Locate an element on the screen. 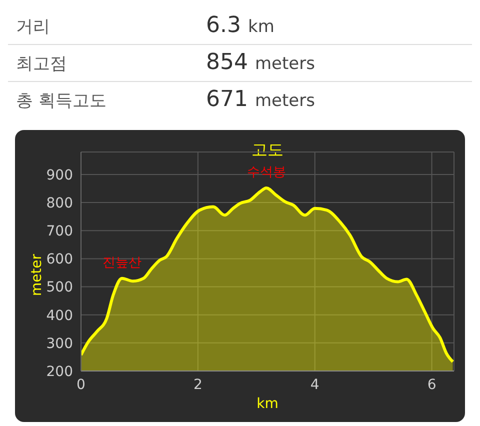 This screenshot has height=426, width=480. x-tick-label: 4 is located at coordinates (315, 384).